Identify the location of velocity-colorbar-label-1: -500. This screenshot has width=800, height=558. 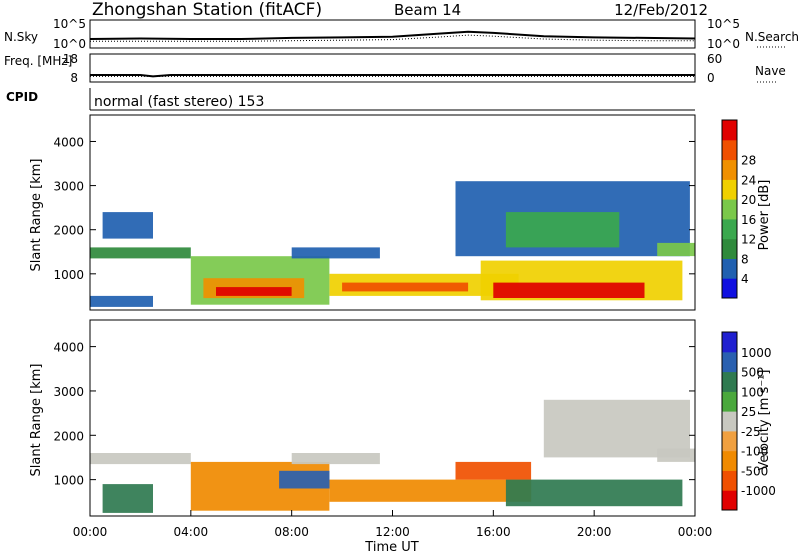
(754, 471).